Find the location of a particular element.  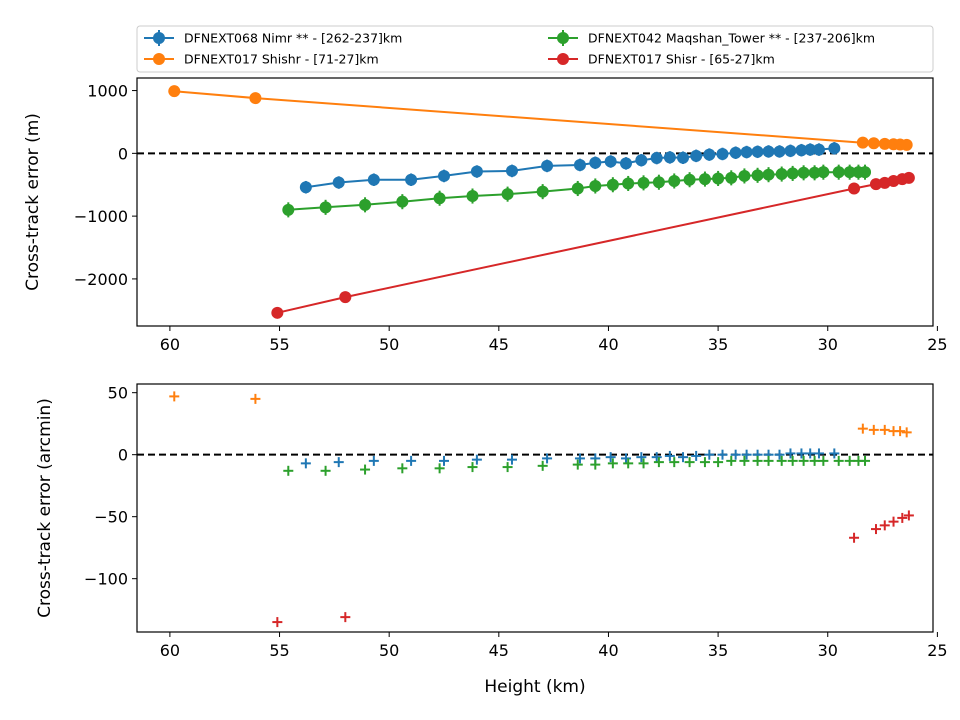

legend-label: DFNEXT068 Nimr ** - [262-237]km is located at coordinates (293, 38).